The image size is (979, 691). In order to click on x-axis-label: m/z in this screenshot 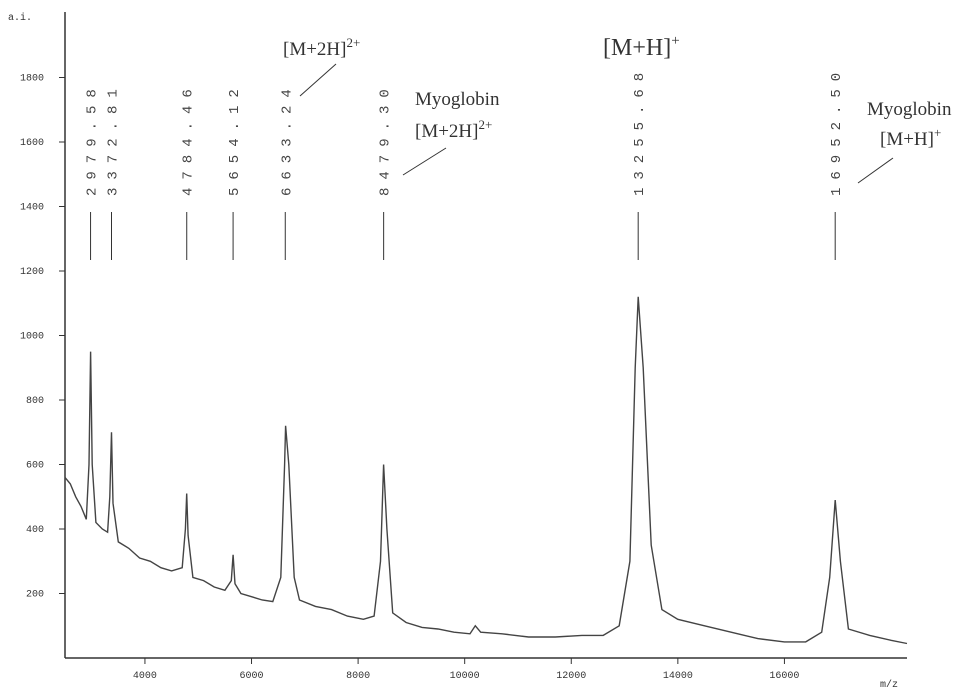, I will do `click(889, 685)`.